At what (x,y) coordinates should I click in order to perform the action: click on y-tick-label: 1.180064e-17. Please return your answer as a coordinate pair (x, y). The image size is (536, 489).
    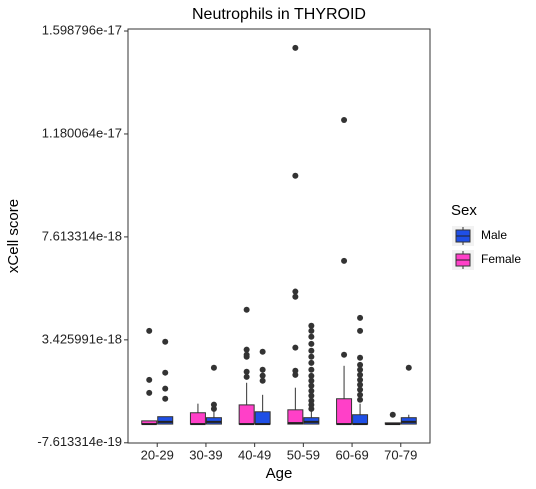
    Looking at the image, I should click on (82, 132).